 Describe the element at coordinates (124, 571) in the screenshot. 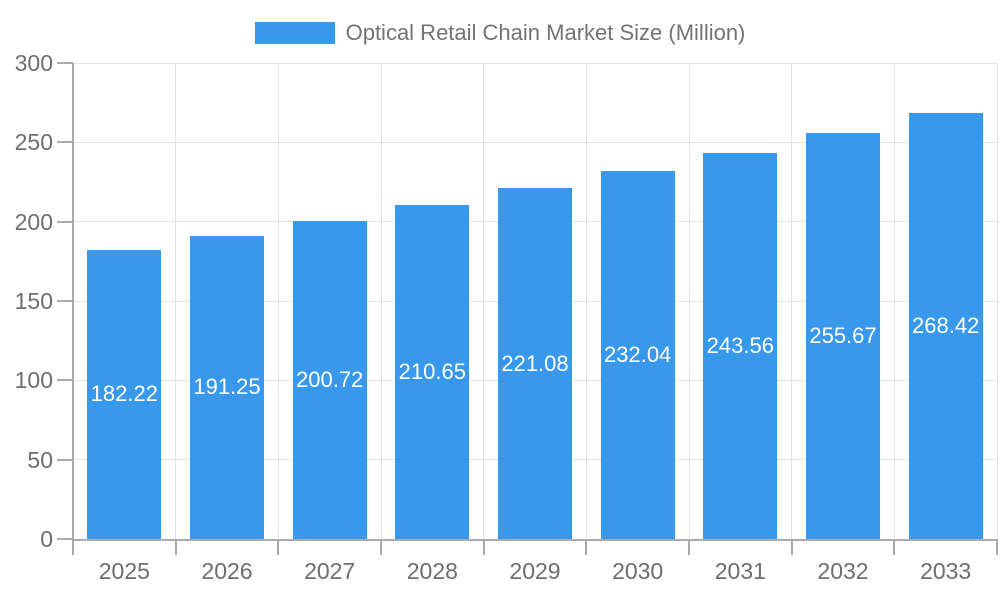

I see `x-axis-tick-label: 2025` at that location.